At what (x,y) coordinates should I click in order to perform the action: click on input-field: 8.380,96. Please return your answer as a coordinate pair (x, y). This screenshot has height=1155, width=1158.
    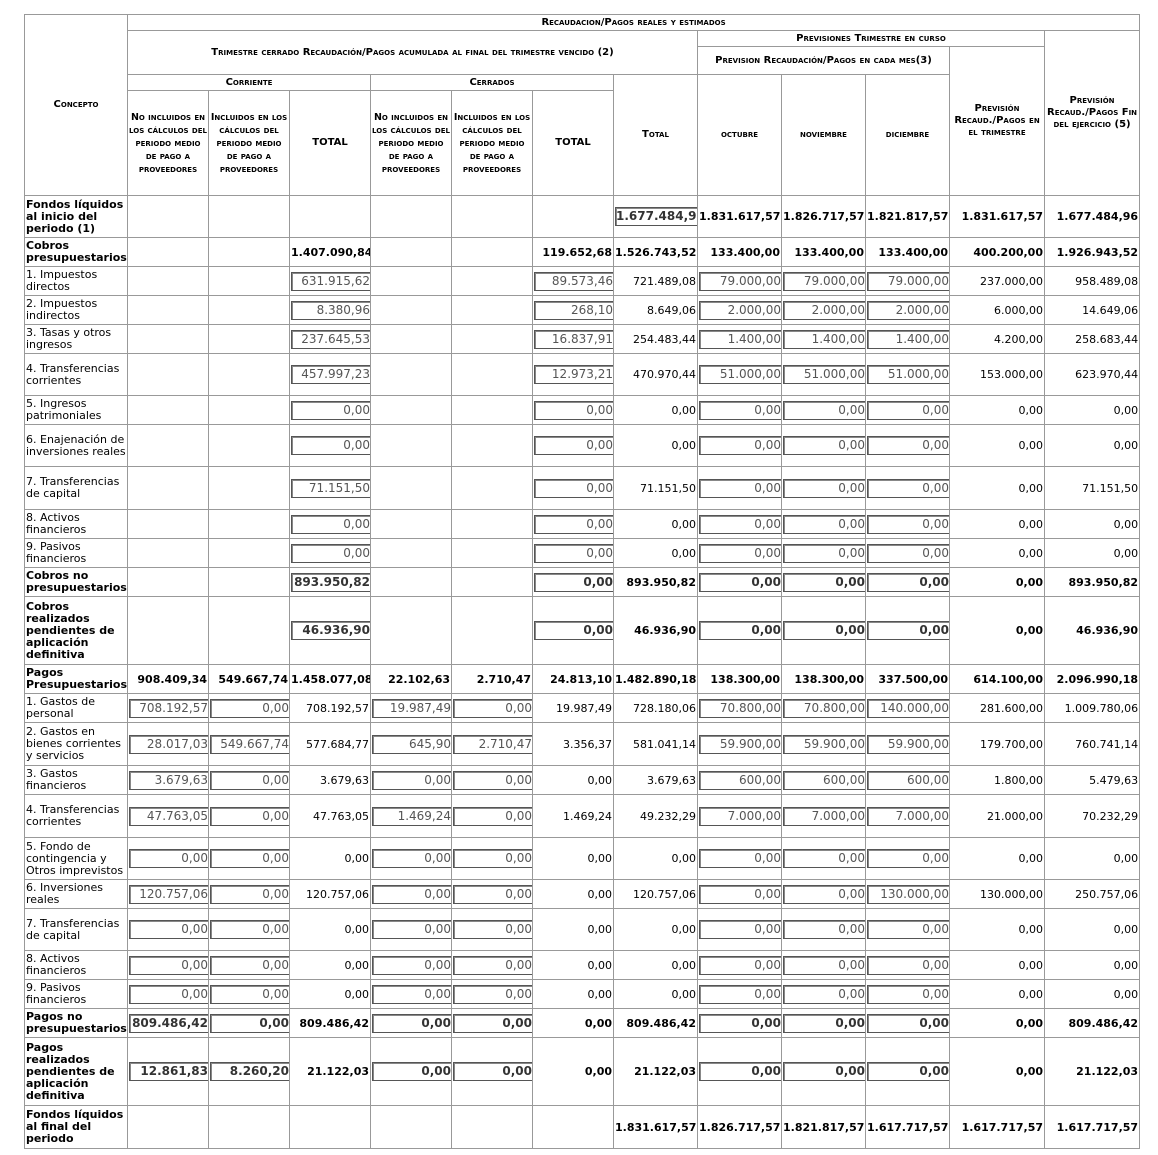
    Looking at the image, I should click on (330, 310).